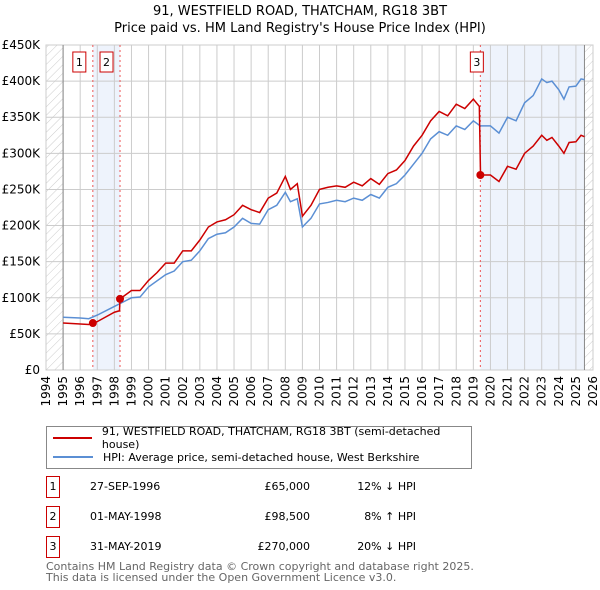 Image resolution: width=600 pixels, height=590 pixels. Describe the element at coordinates (126, 516) in the screenshot. I see `sale-date: 01-MAY-1998` at that location.